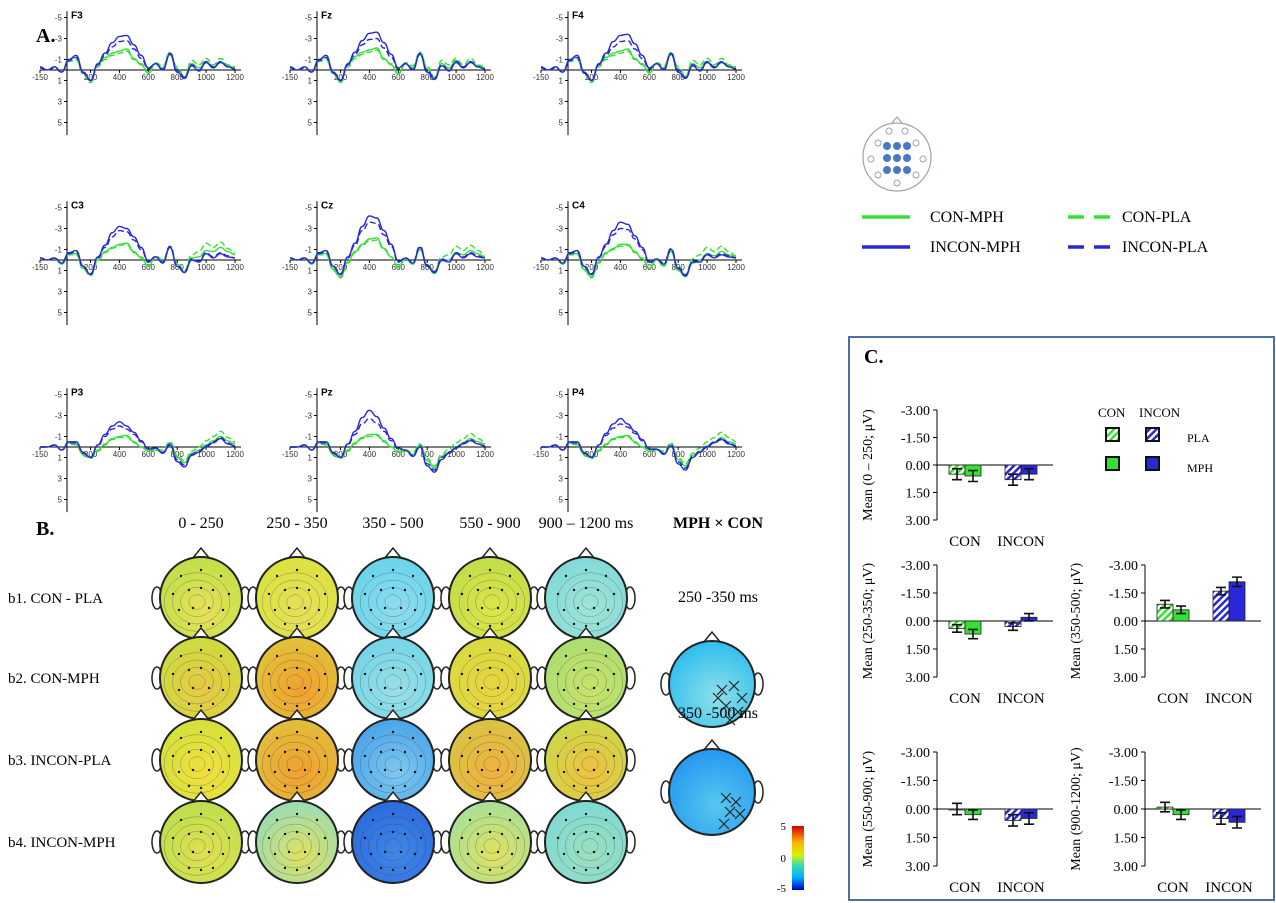 The image size is (1276, 903). I want to click on erp-plot-pz: -5 -3 -1 1 3 5 -150 200 400 600 800 1000 1200 Pz, so click(388, 450).